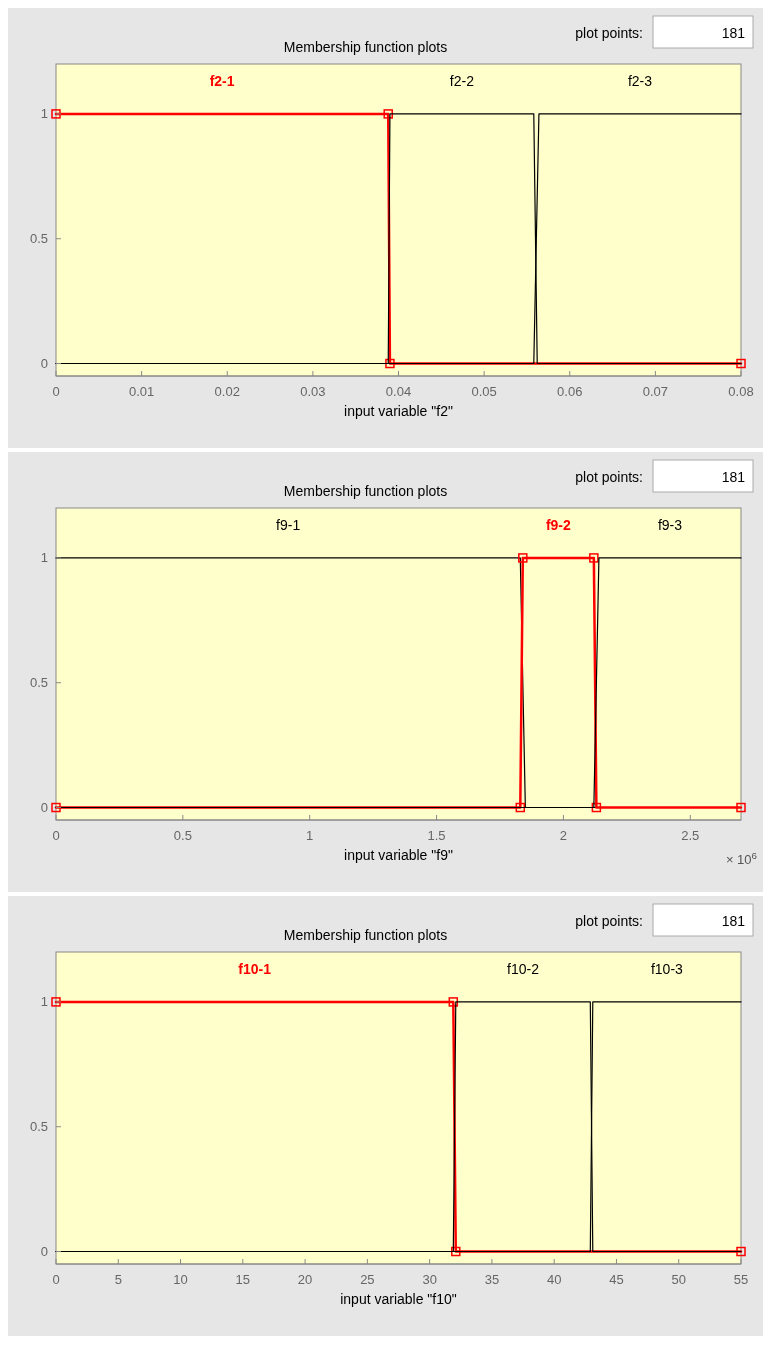 This screenshot has height=1346, width=771. What do you see at coordinates (118, 1279) in the screenshot?
I see `x-tick-label: 5` at bounding box center [118, 1279].